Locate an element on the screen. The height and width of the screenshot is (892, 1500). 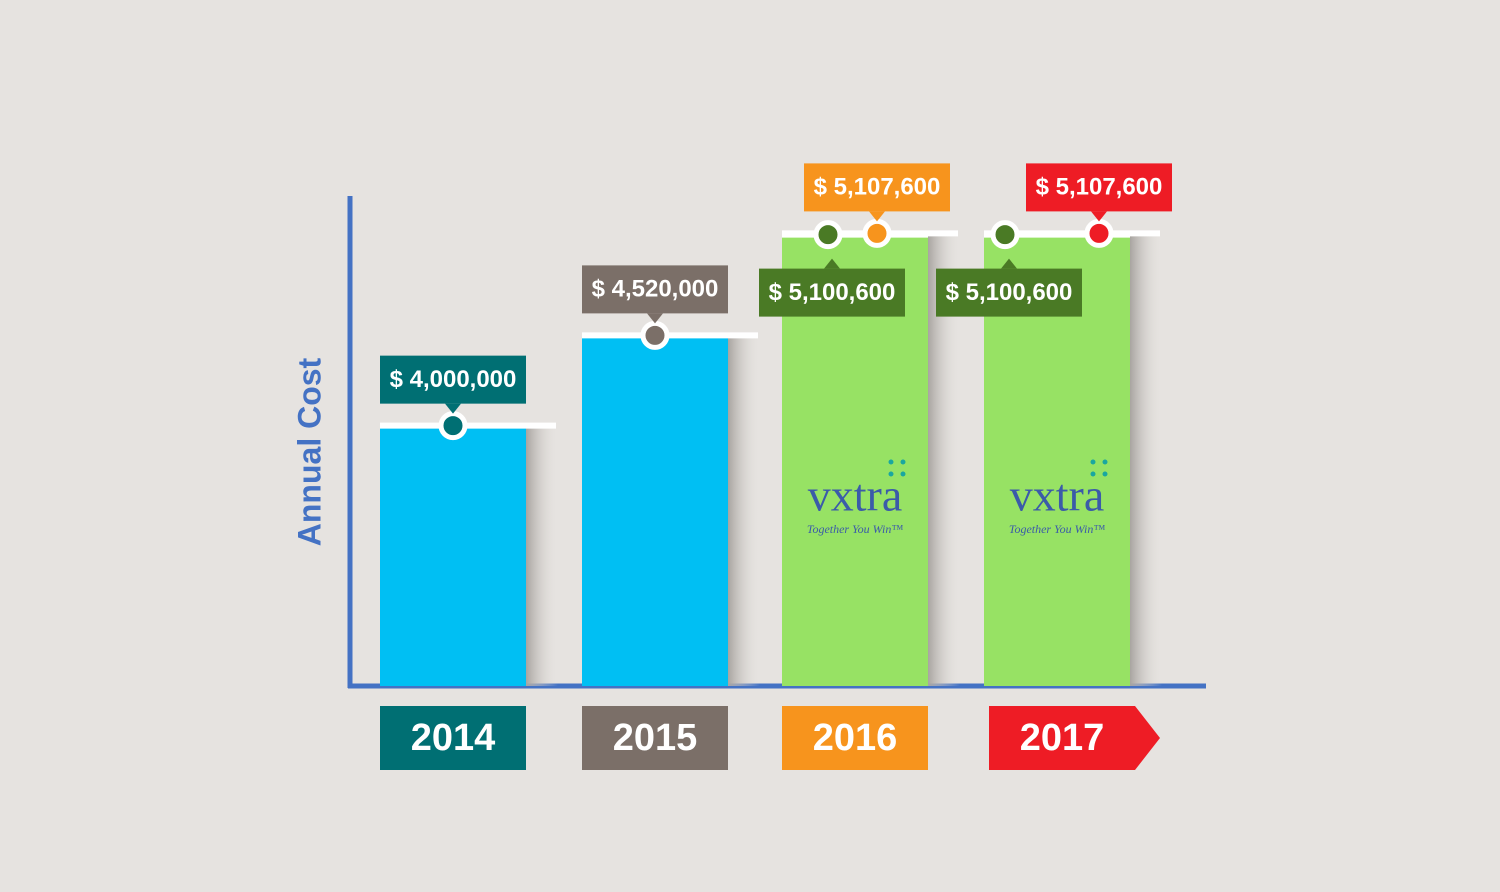
x-tick-label: 2016 is located at coordinates (855, 738).